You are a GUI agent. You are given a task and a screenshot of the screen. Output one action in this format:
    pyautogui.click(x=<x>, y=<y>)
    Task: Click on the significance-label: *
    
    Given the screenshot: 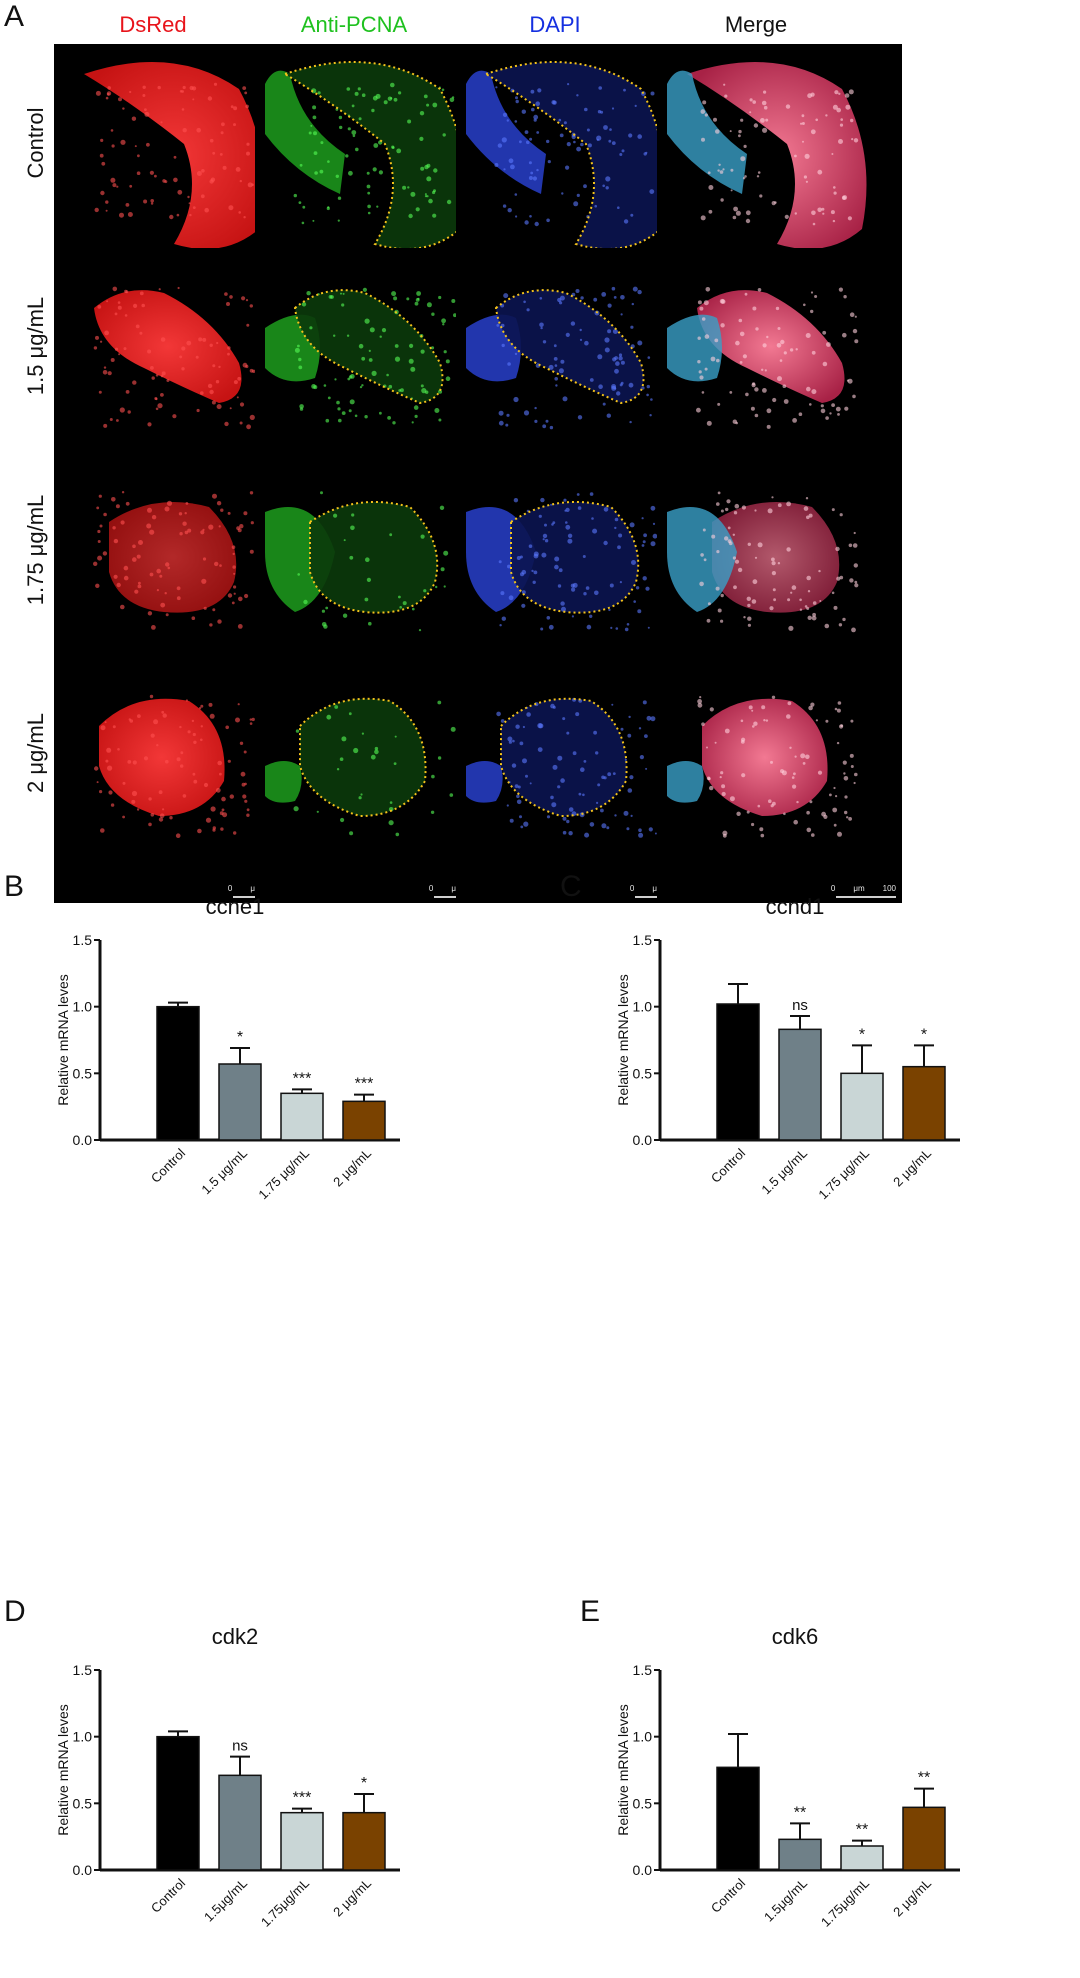 What is the action you would take?
    pyautogui.click(x=862, y=1034)
    